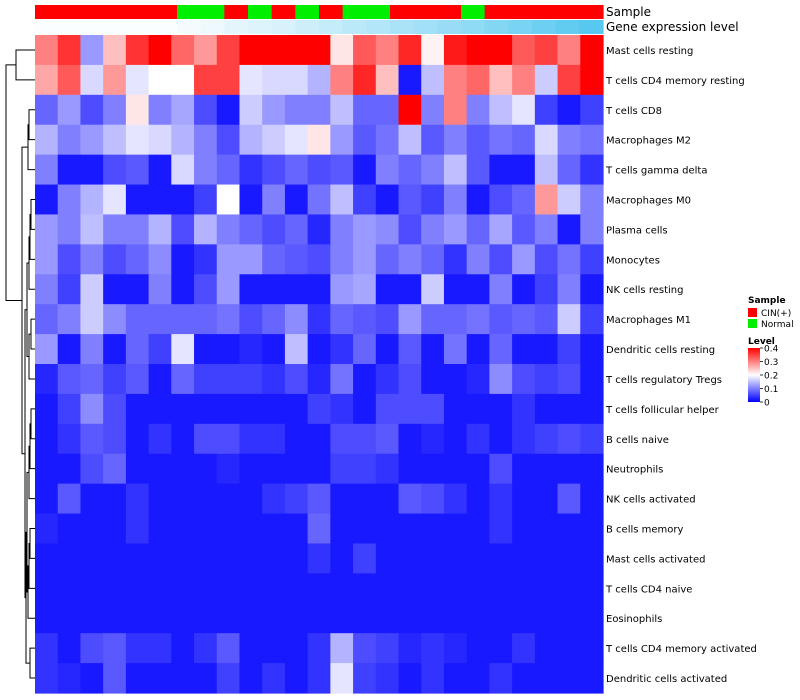 The height and width of the screenshot is (700, 800). Describe the element at coordinates (666, 679) in the screenshot. I see `row-label: Dendritic cells activated` at that location.